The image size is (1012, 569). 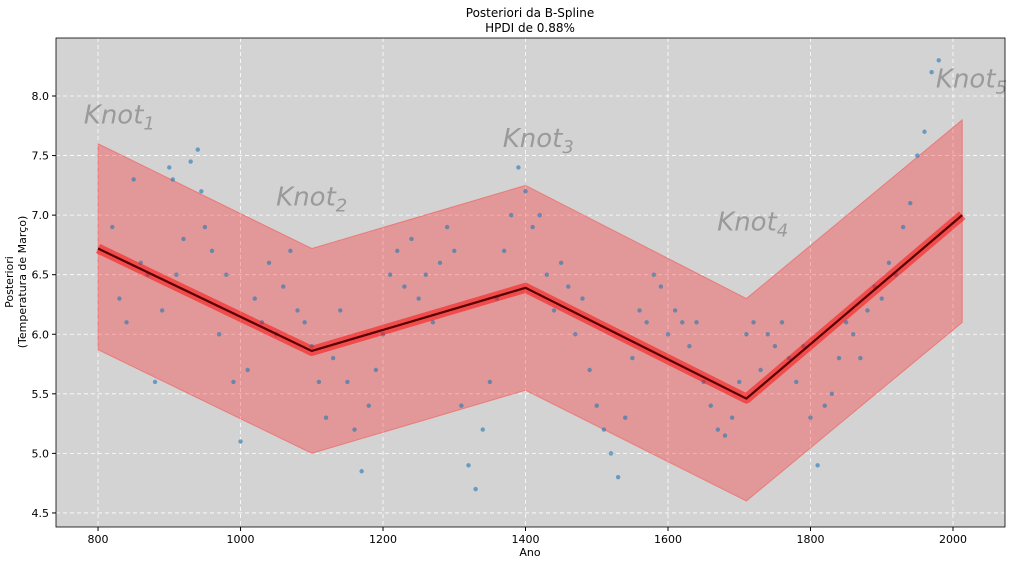 What do you see at coordinates (41, 275) in the screenshot?
I see `y-tick-label: 6.5` at bounding box center [41, 275].